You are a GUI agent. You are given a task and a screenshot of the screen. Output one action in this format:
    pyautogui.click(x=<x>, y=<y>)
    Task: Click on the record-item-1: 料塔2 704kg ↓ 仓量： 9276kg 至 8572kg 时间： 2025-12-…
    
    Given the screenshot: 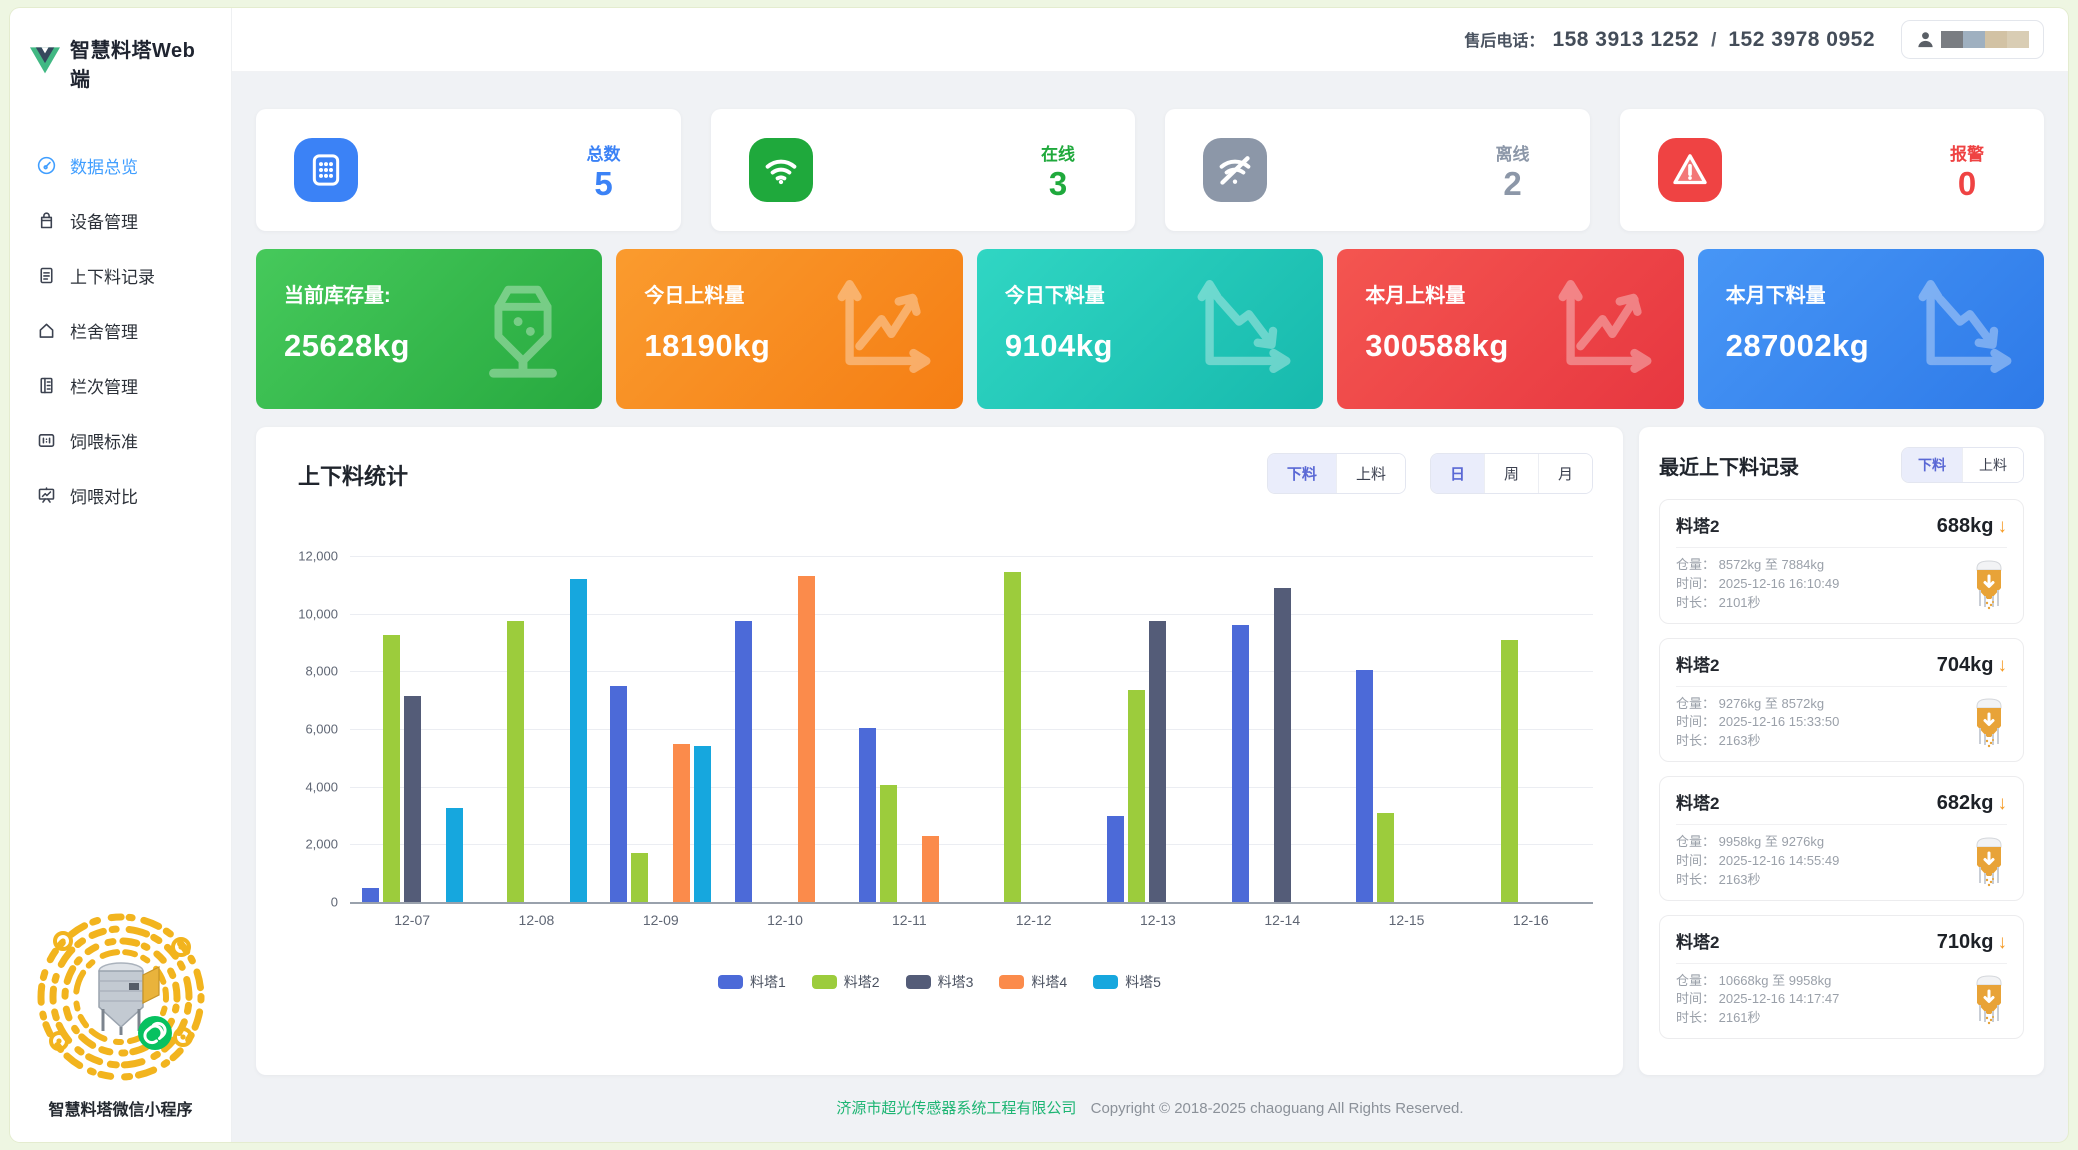 What is the action you would take?
    pyautogui.click(x=1841, y=700)
    